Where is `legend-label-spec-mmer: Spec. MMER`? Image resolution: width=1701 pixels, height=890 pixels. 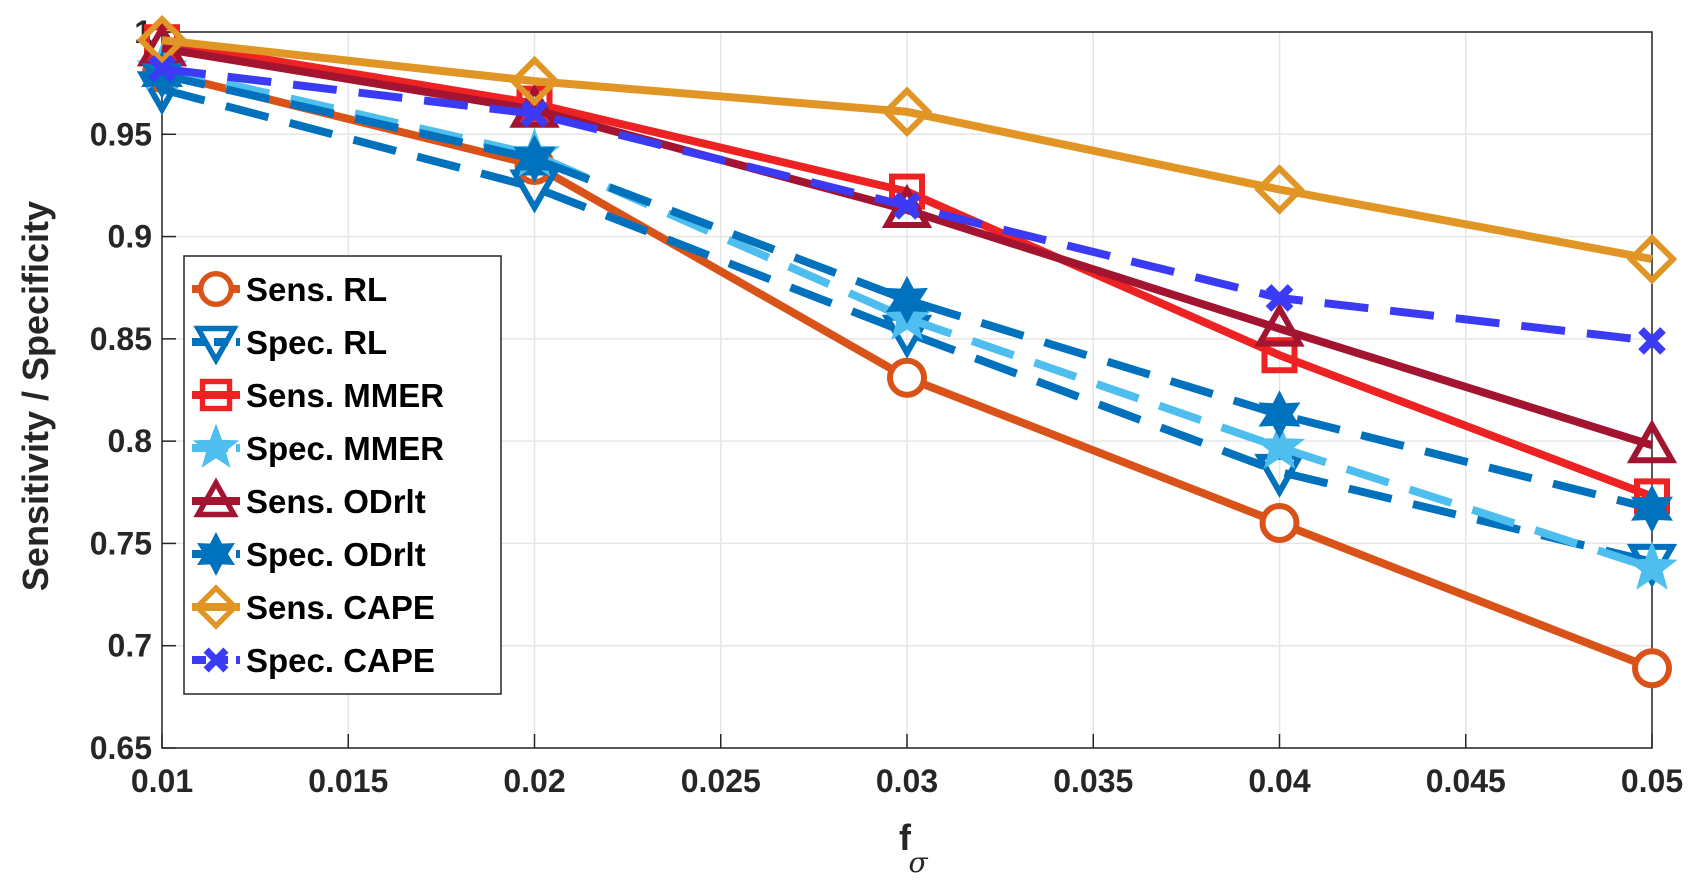 legend-label-spec-mmer: Spec. MMER is located at coordinates (345, 448).